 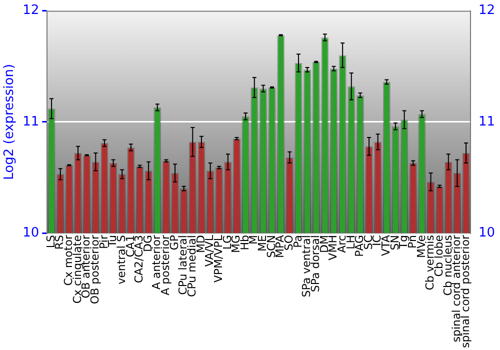 What do you see at coordinates (31, 122) in the screenshot?
I see `y-tick-label: 11` at bounding box center [31, 122].